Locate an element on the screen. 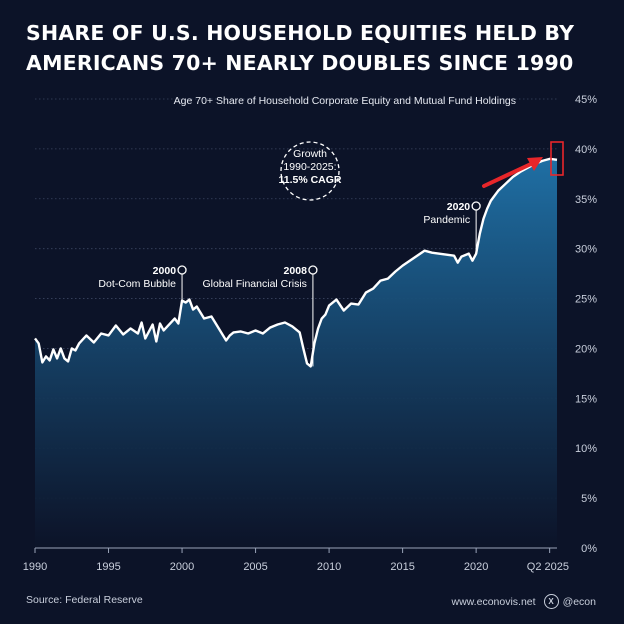 This screenshot has width=624, height=624. y-tick-label: 35% is located at coordinates (586, 200).